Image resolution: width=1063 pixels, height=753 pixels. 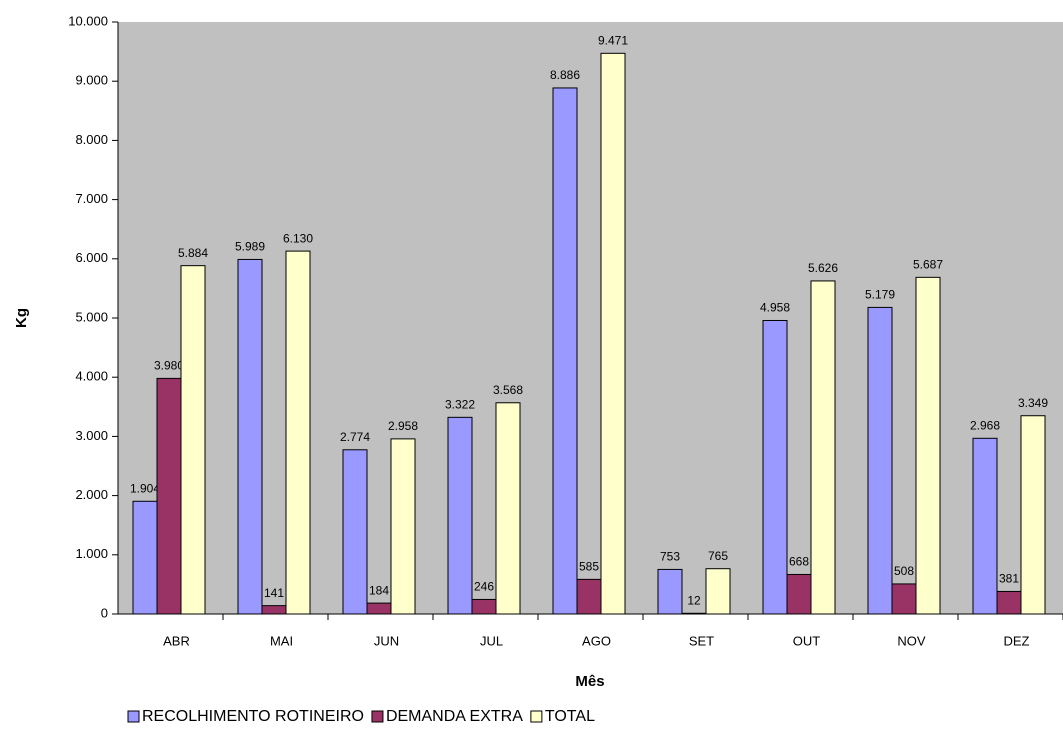 What do you see at coordinates (508, 390) in the screenshot?
I see `value-label: 3.568` at bounding box center [508, 390].